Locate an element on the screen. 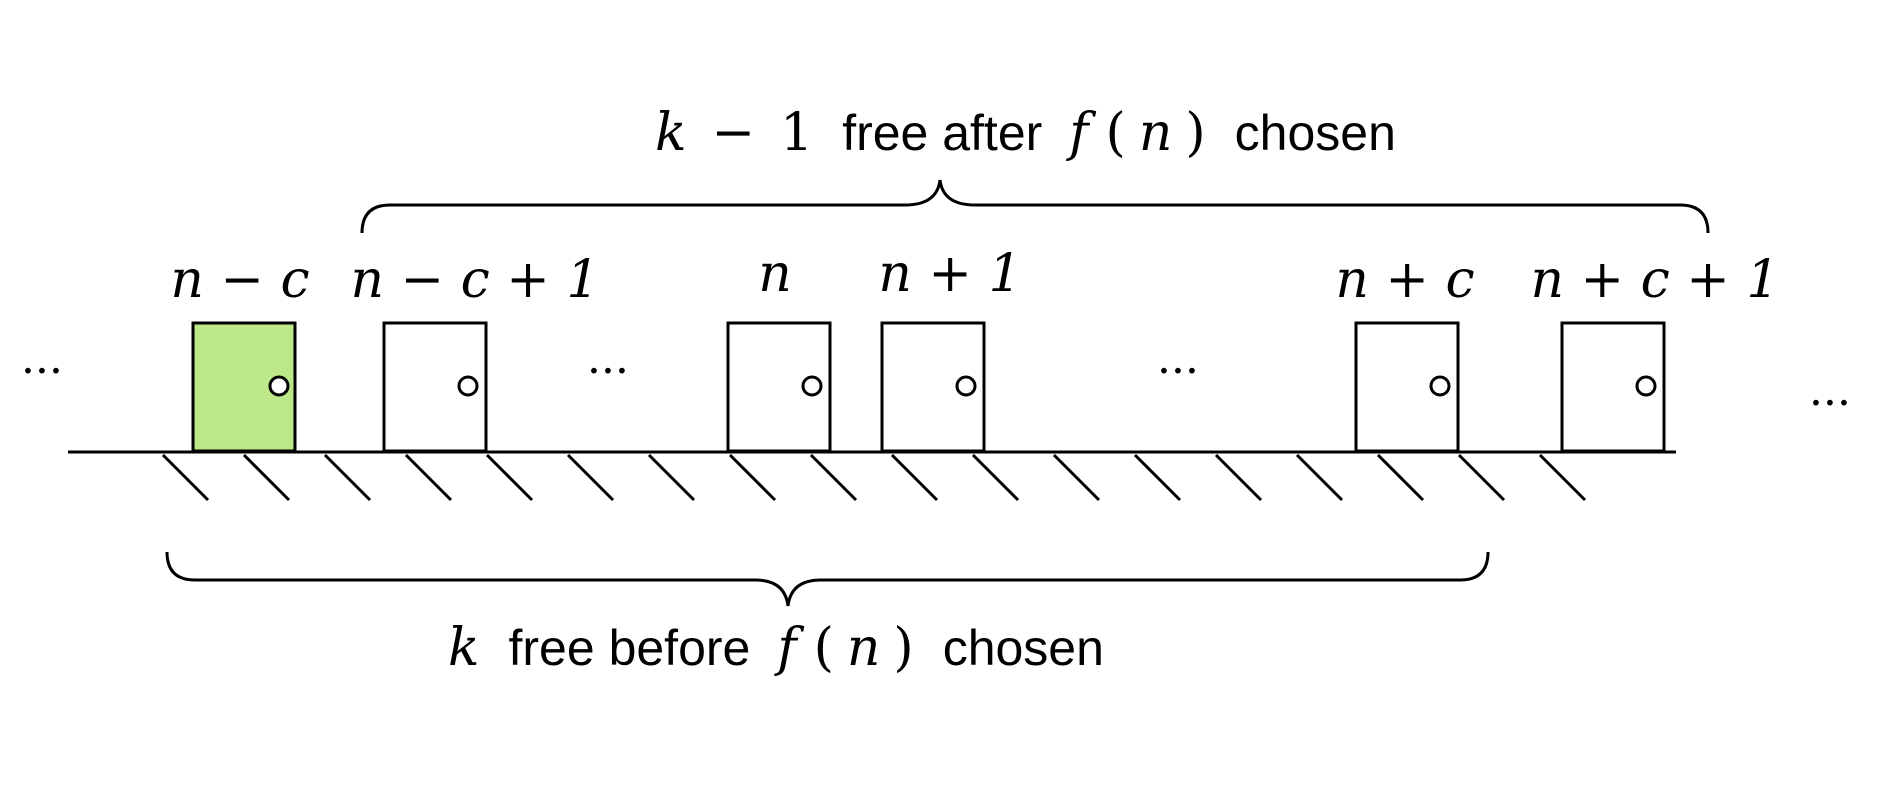 The image size is (1903, 802). door-n-minus-c is located at coordinates (244, 387).